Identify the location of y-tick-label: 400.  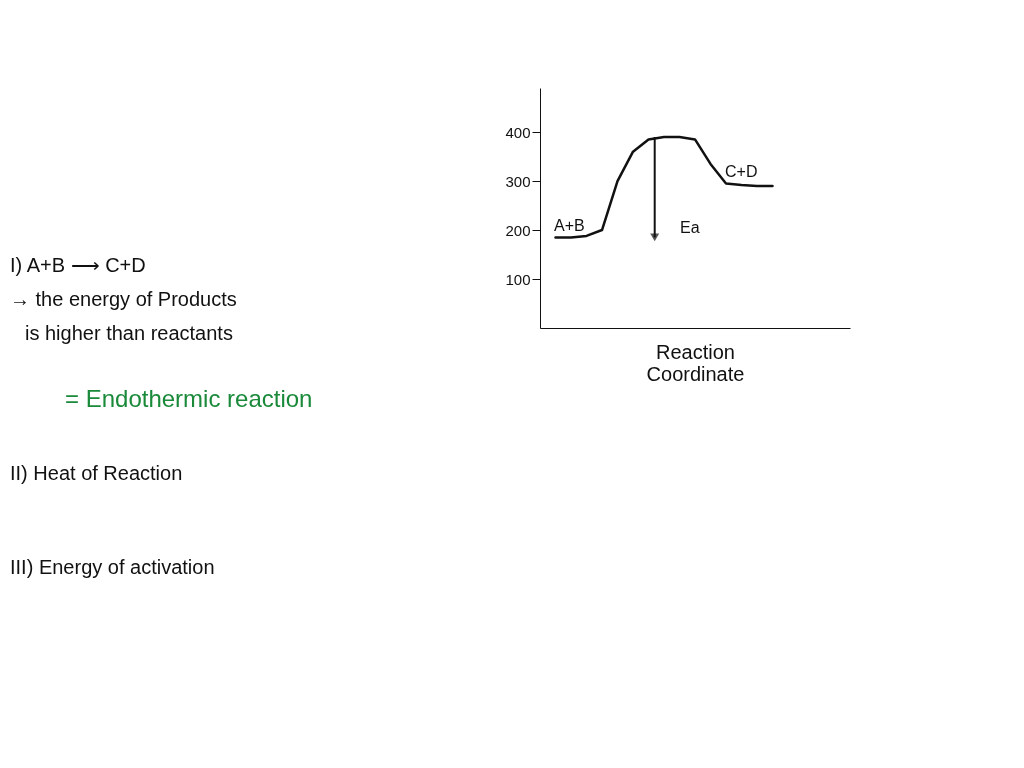
(518, 132).